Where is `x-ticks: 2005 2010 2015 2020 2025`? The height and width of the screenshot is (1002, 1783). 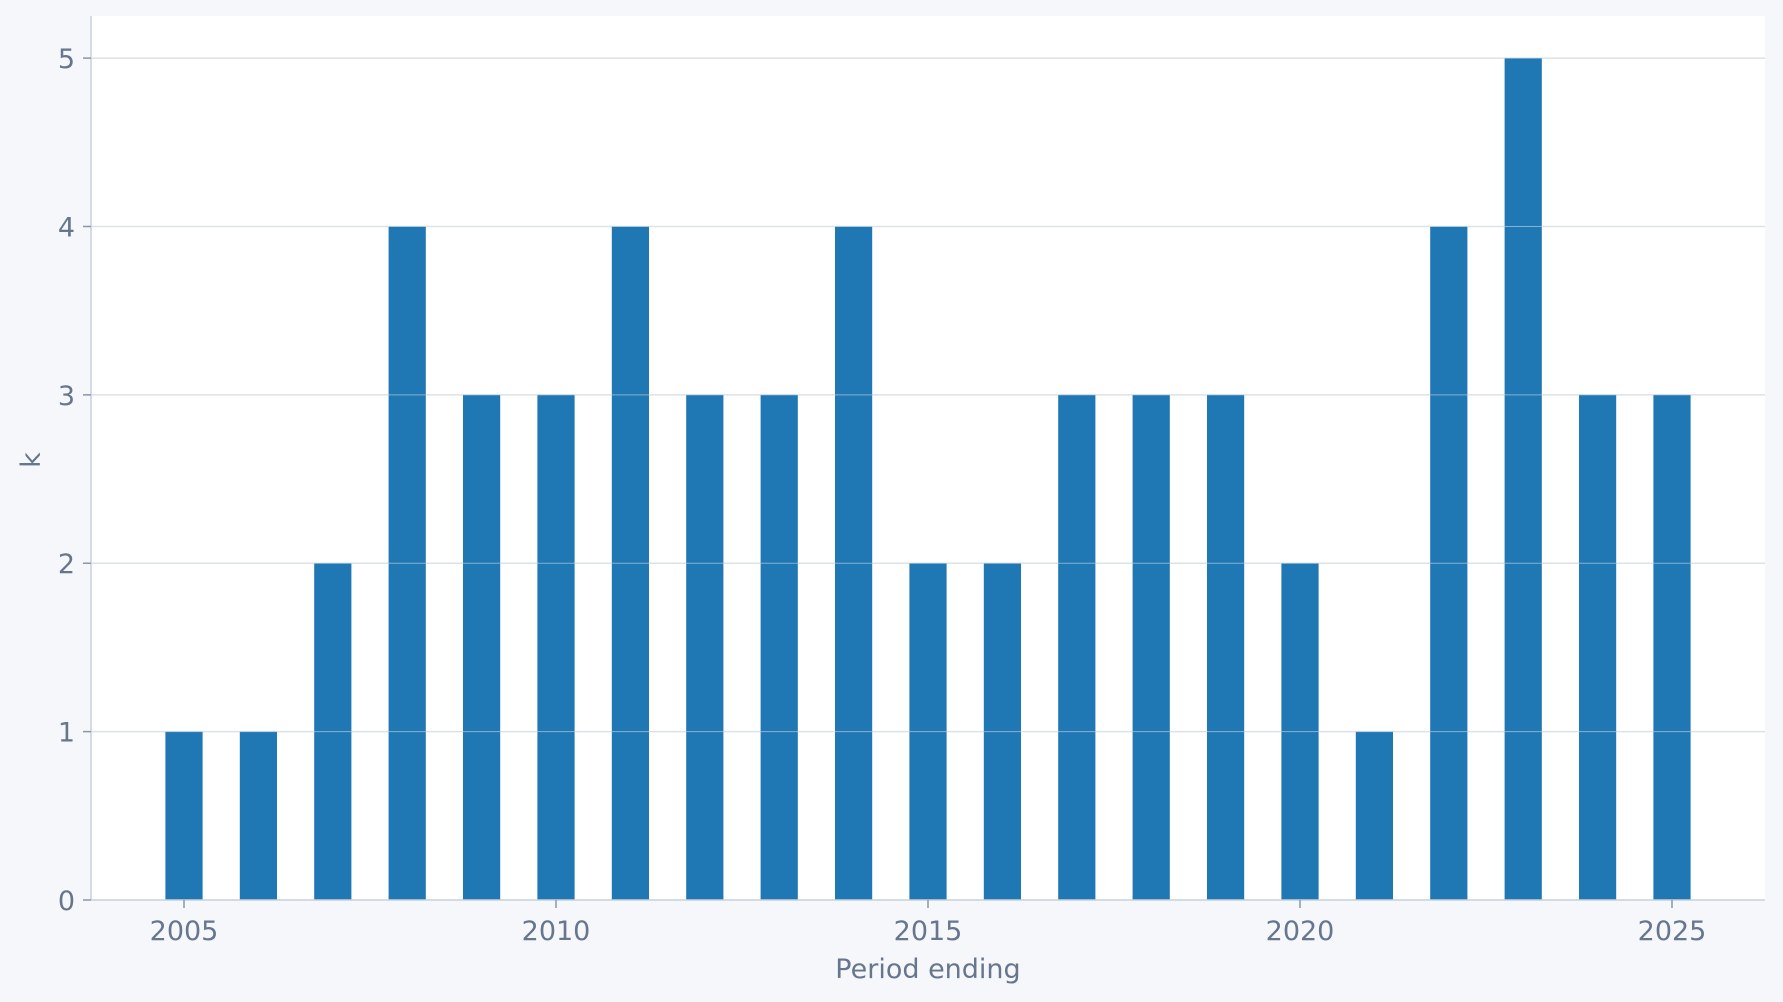
x-ticks: 2005 2010 2015 2020 2025 is located at coordinates (928, 923).